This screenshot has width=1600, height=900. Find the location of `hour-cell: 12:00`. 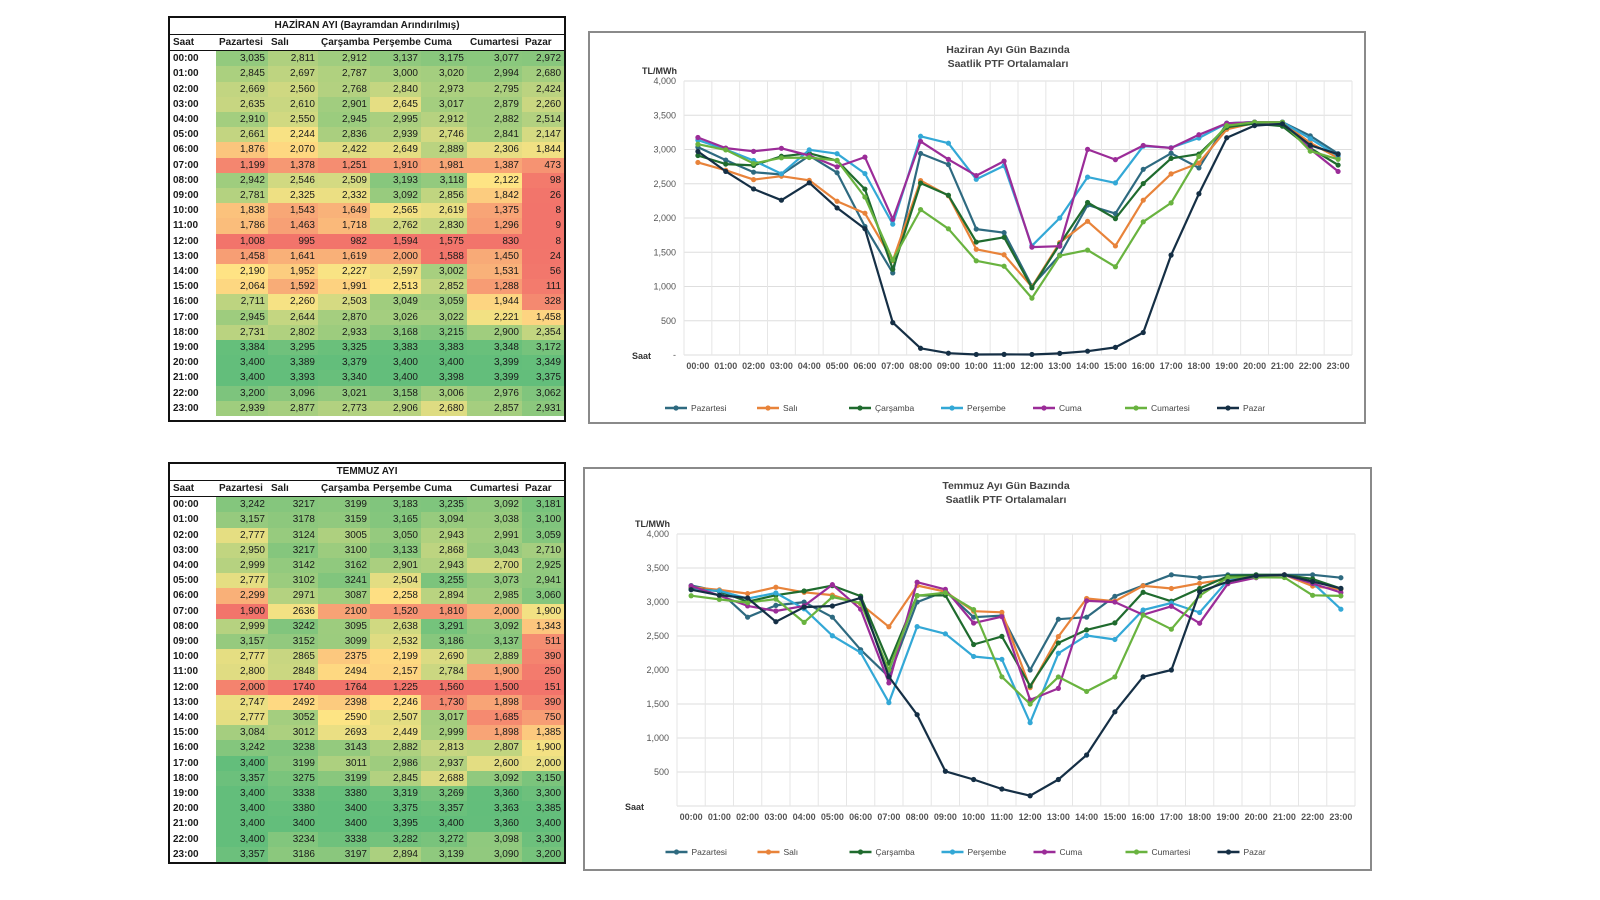

hour-cell: 12:00 is located at coordinates (193, 687).